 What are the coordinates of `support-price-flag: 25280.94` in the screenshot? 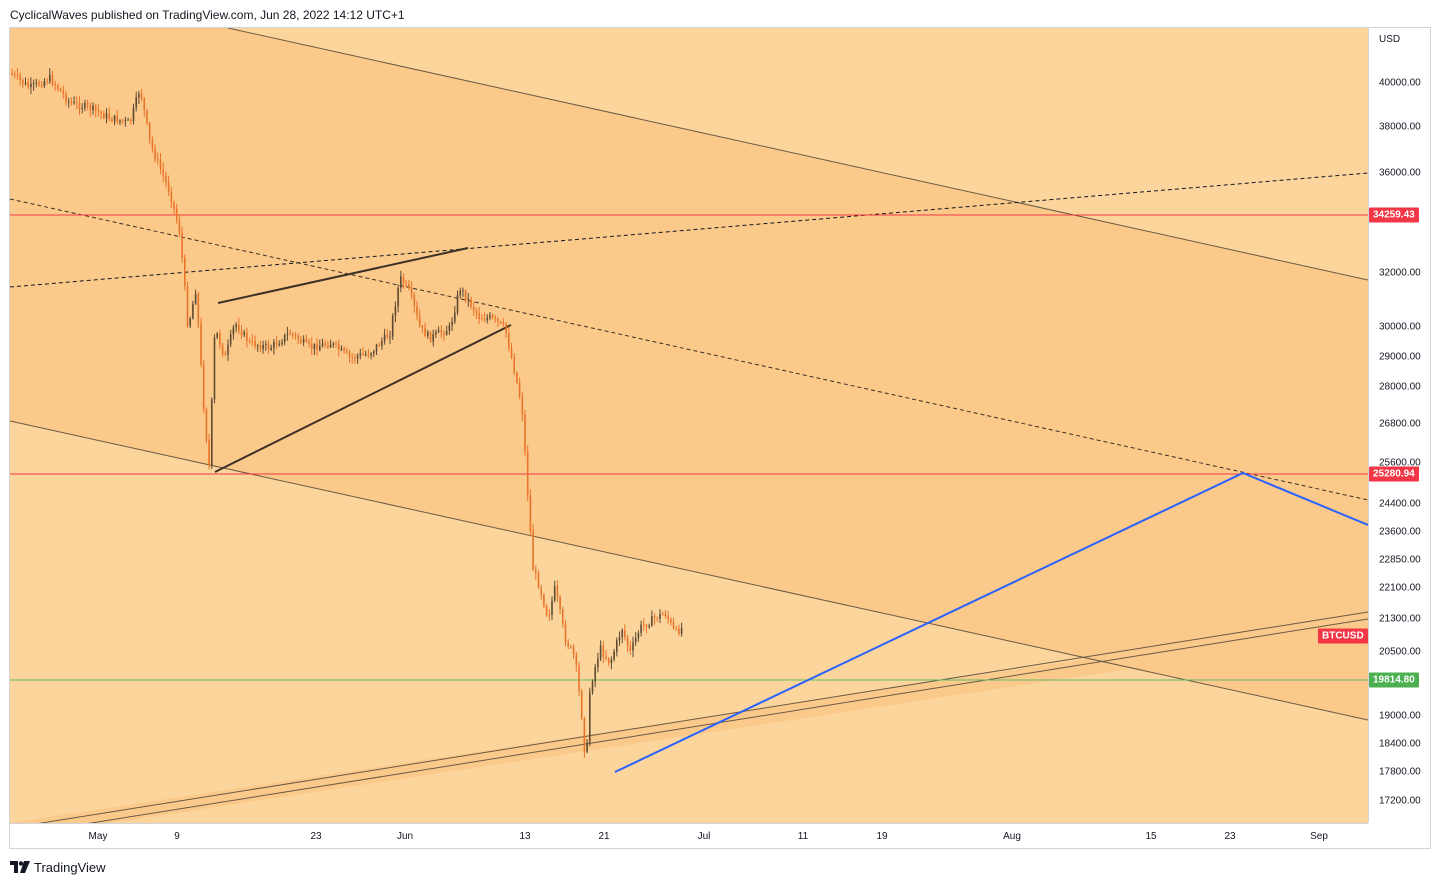 It's located at (1394, 474).